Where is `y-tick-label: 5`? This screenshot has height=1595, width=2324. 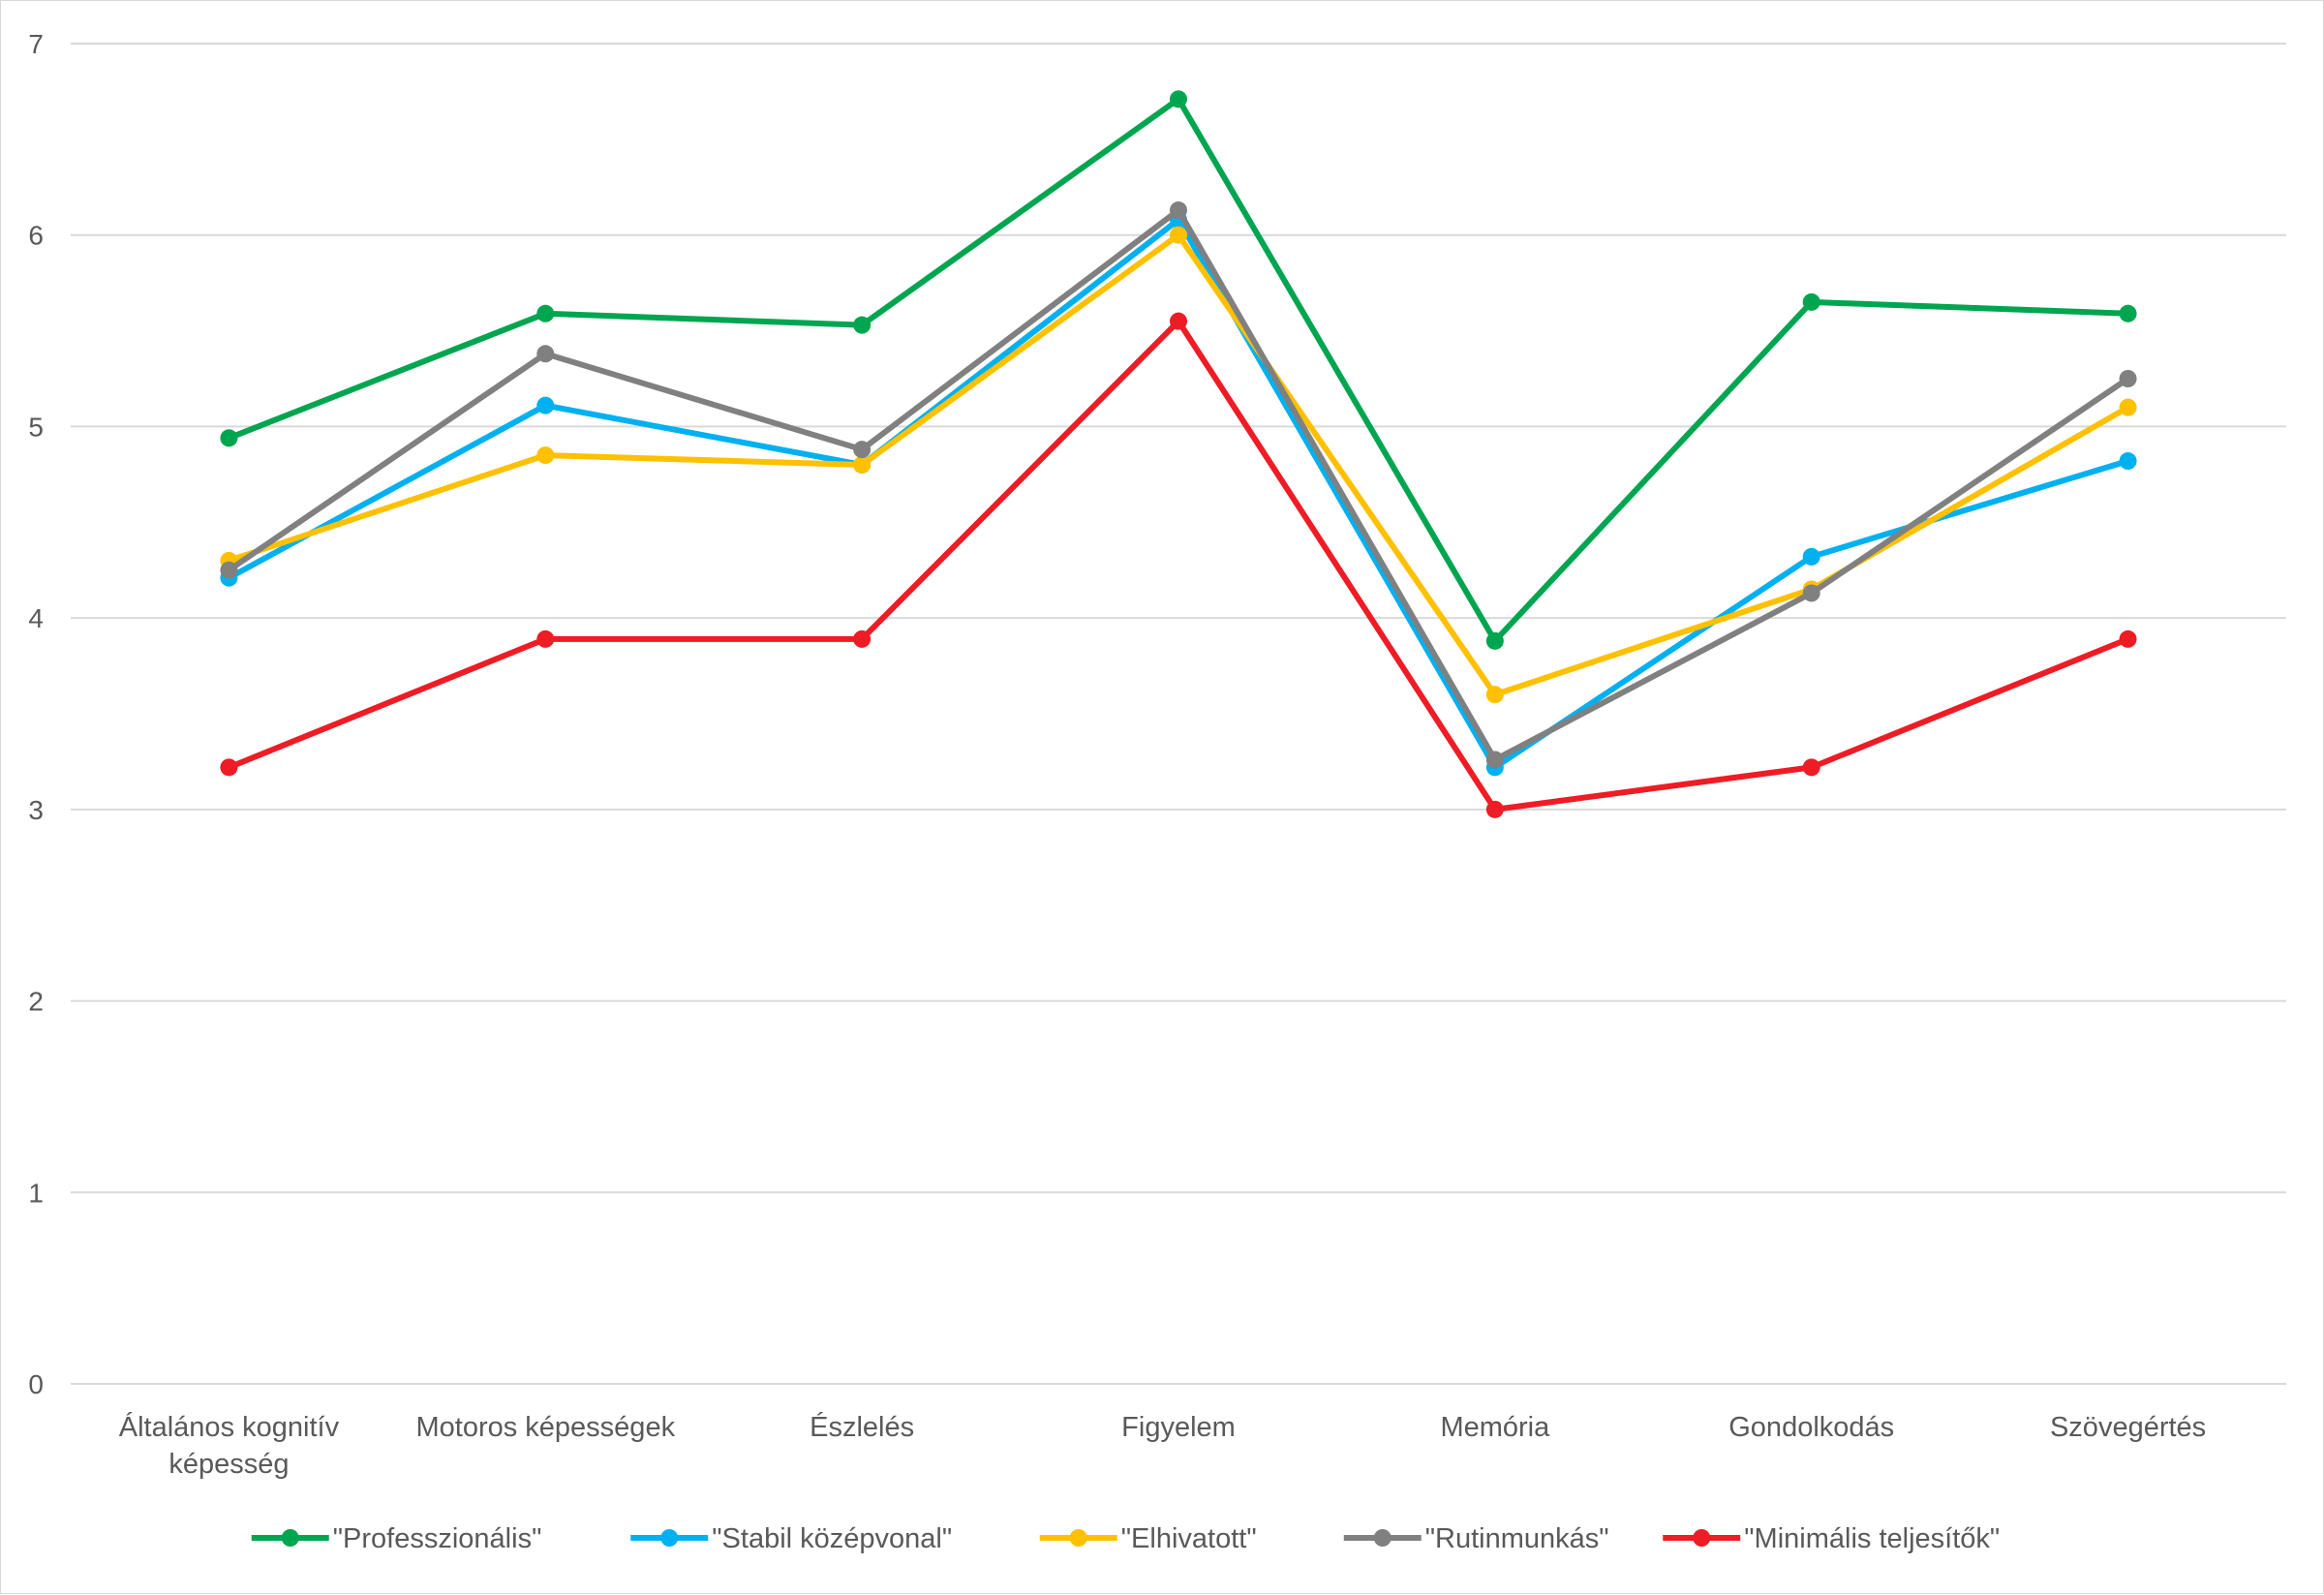
y-tick-label: 5 is located at coordinates (36, 427).